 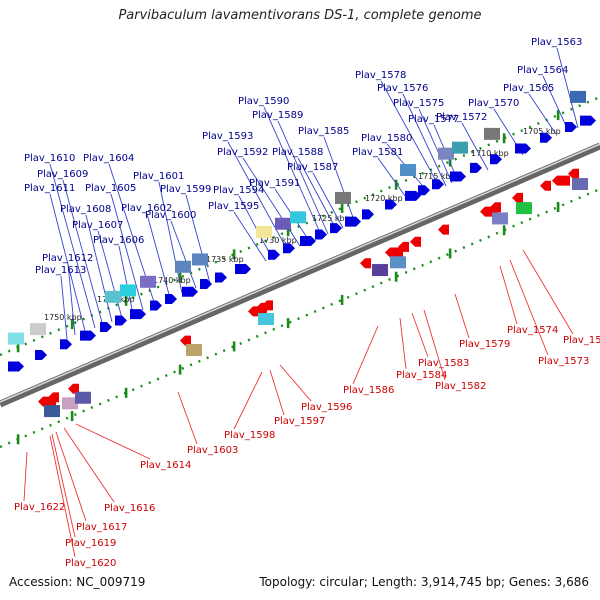 I want to click on forward-gene-label: Plav_1577, so click(x=433, y=119).